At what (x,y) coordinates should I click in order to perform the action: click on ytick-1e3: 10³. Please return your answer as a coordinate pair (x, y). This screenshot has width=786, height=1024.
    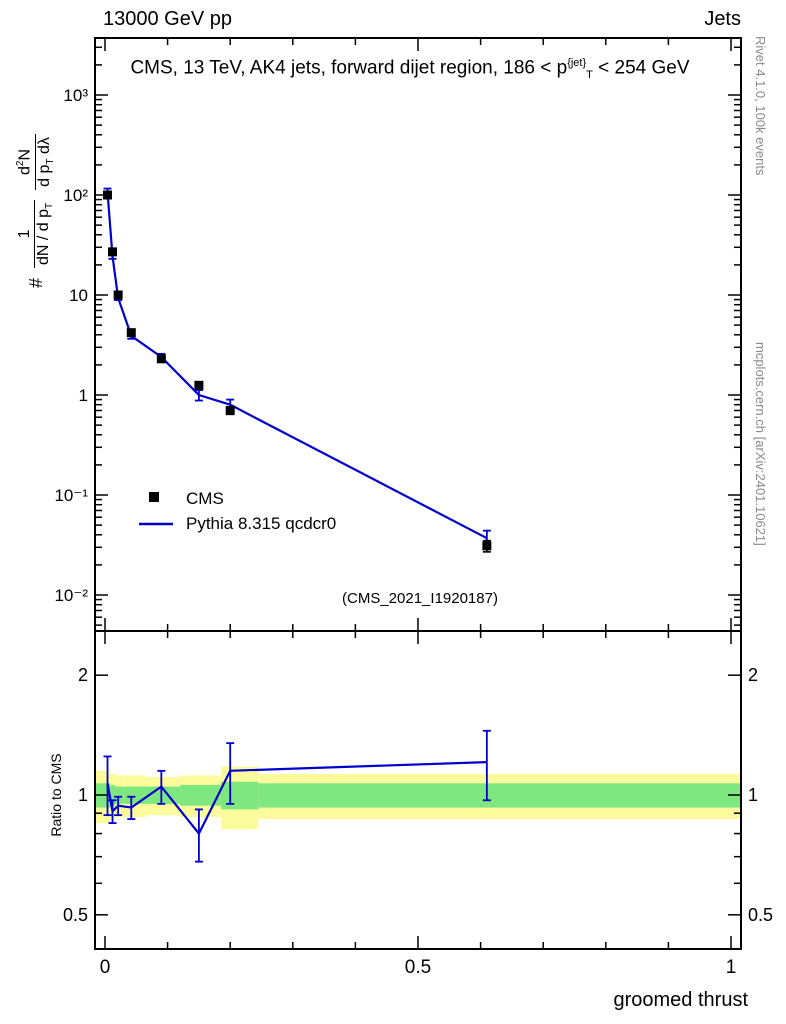
    Looking at the image, I should click on (75, 95).